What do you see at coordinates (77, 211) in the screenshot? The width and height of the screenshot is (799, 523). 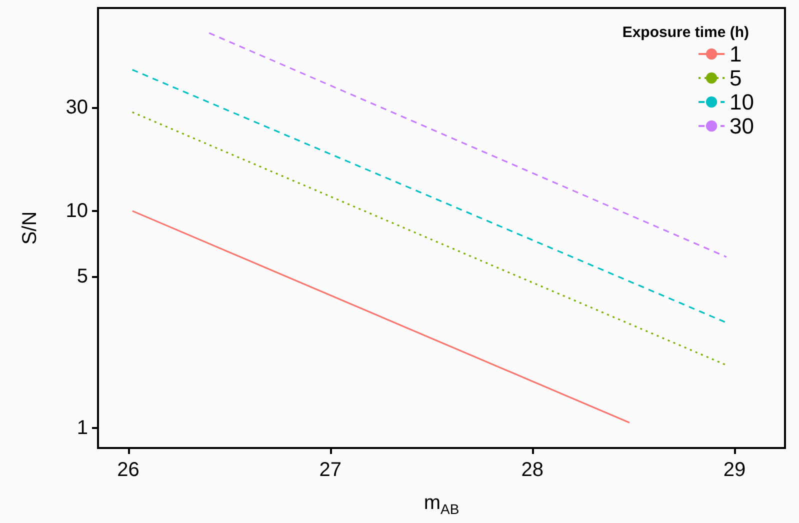 I see `y-tick-label: 10` at bounding box center [77, 211].